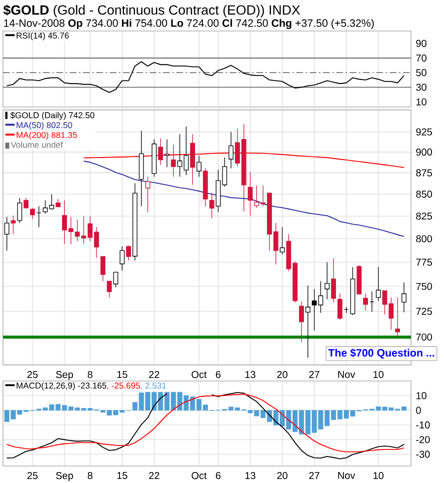 This screenshot has width=444, height=483. Describe the element at coordinates (424, 337) in the screenshot. I see `y-tick-label: 700` at that location.